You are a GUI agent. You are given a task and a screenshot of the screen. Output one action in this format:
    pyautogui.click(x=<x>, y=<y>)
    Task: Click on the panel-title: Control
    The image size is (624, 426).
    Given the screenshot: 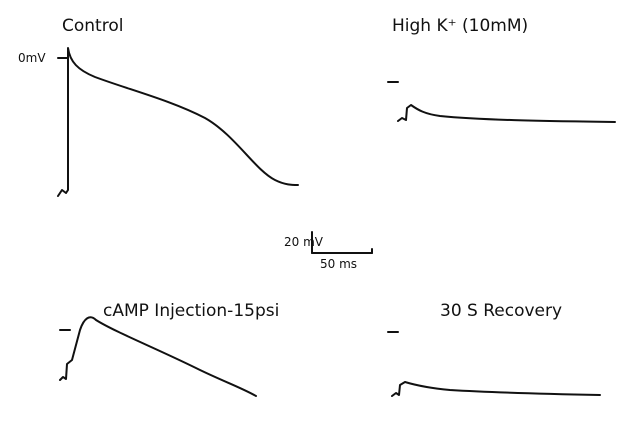 What is the action you would take?
    pyautogui.click(x=92, y=26)
    